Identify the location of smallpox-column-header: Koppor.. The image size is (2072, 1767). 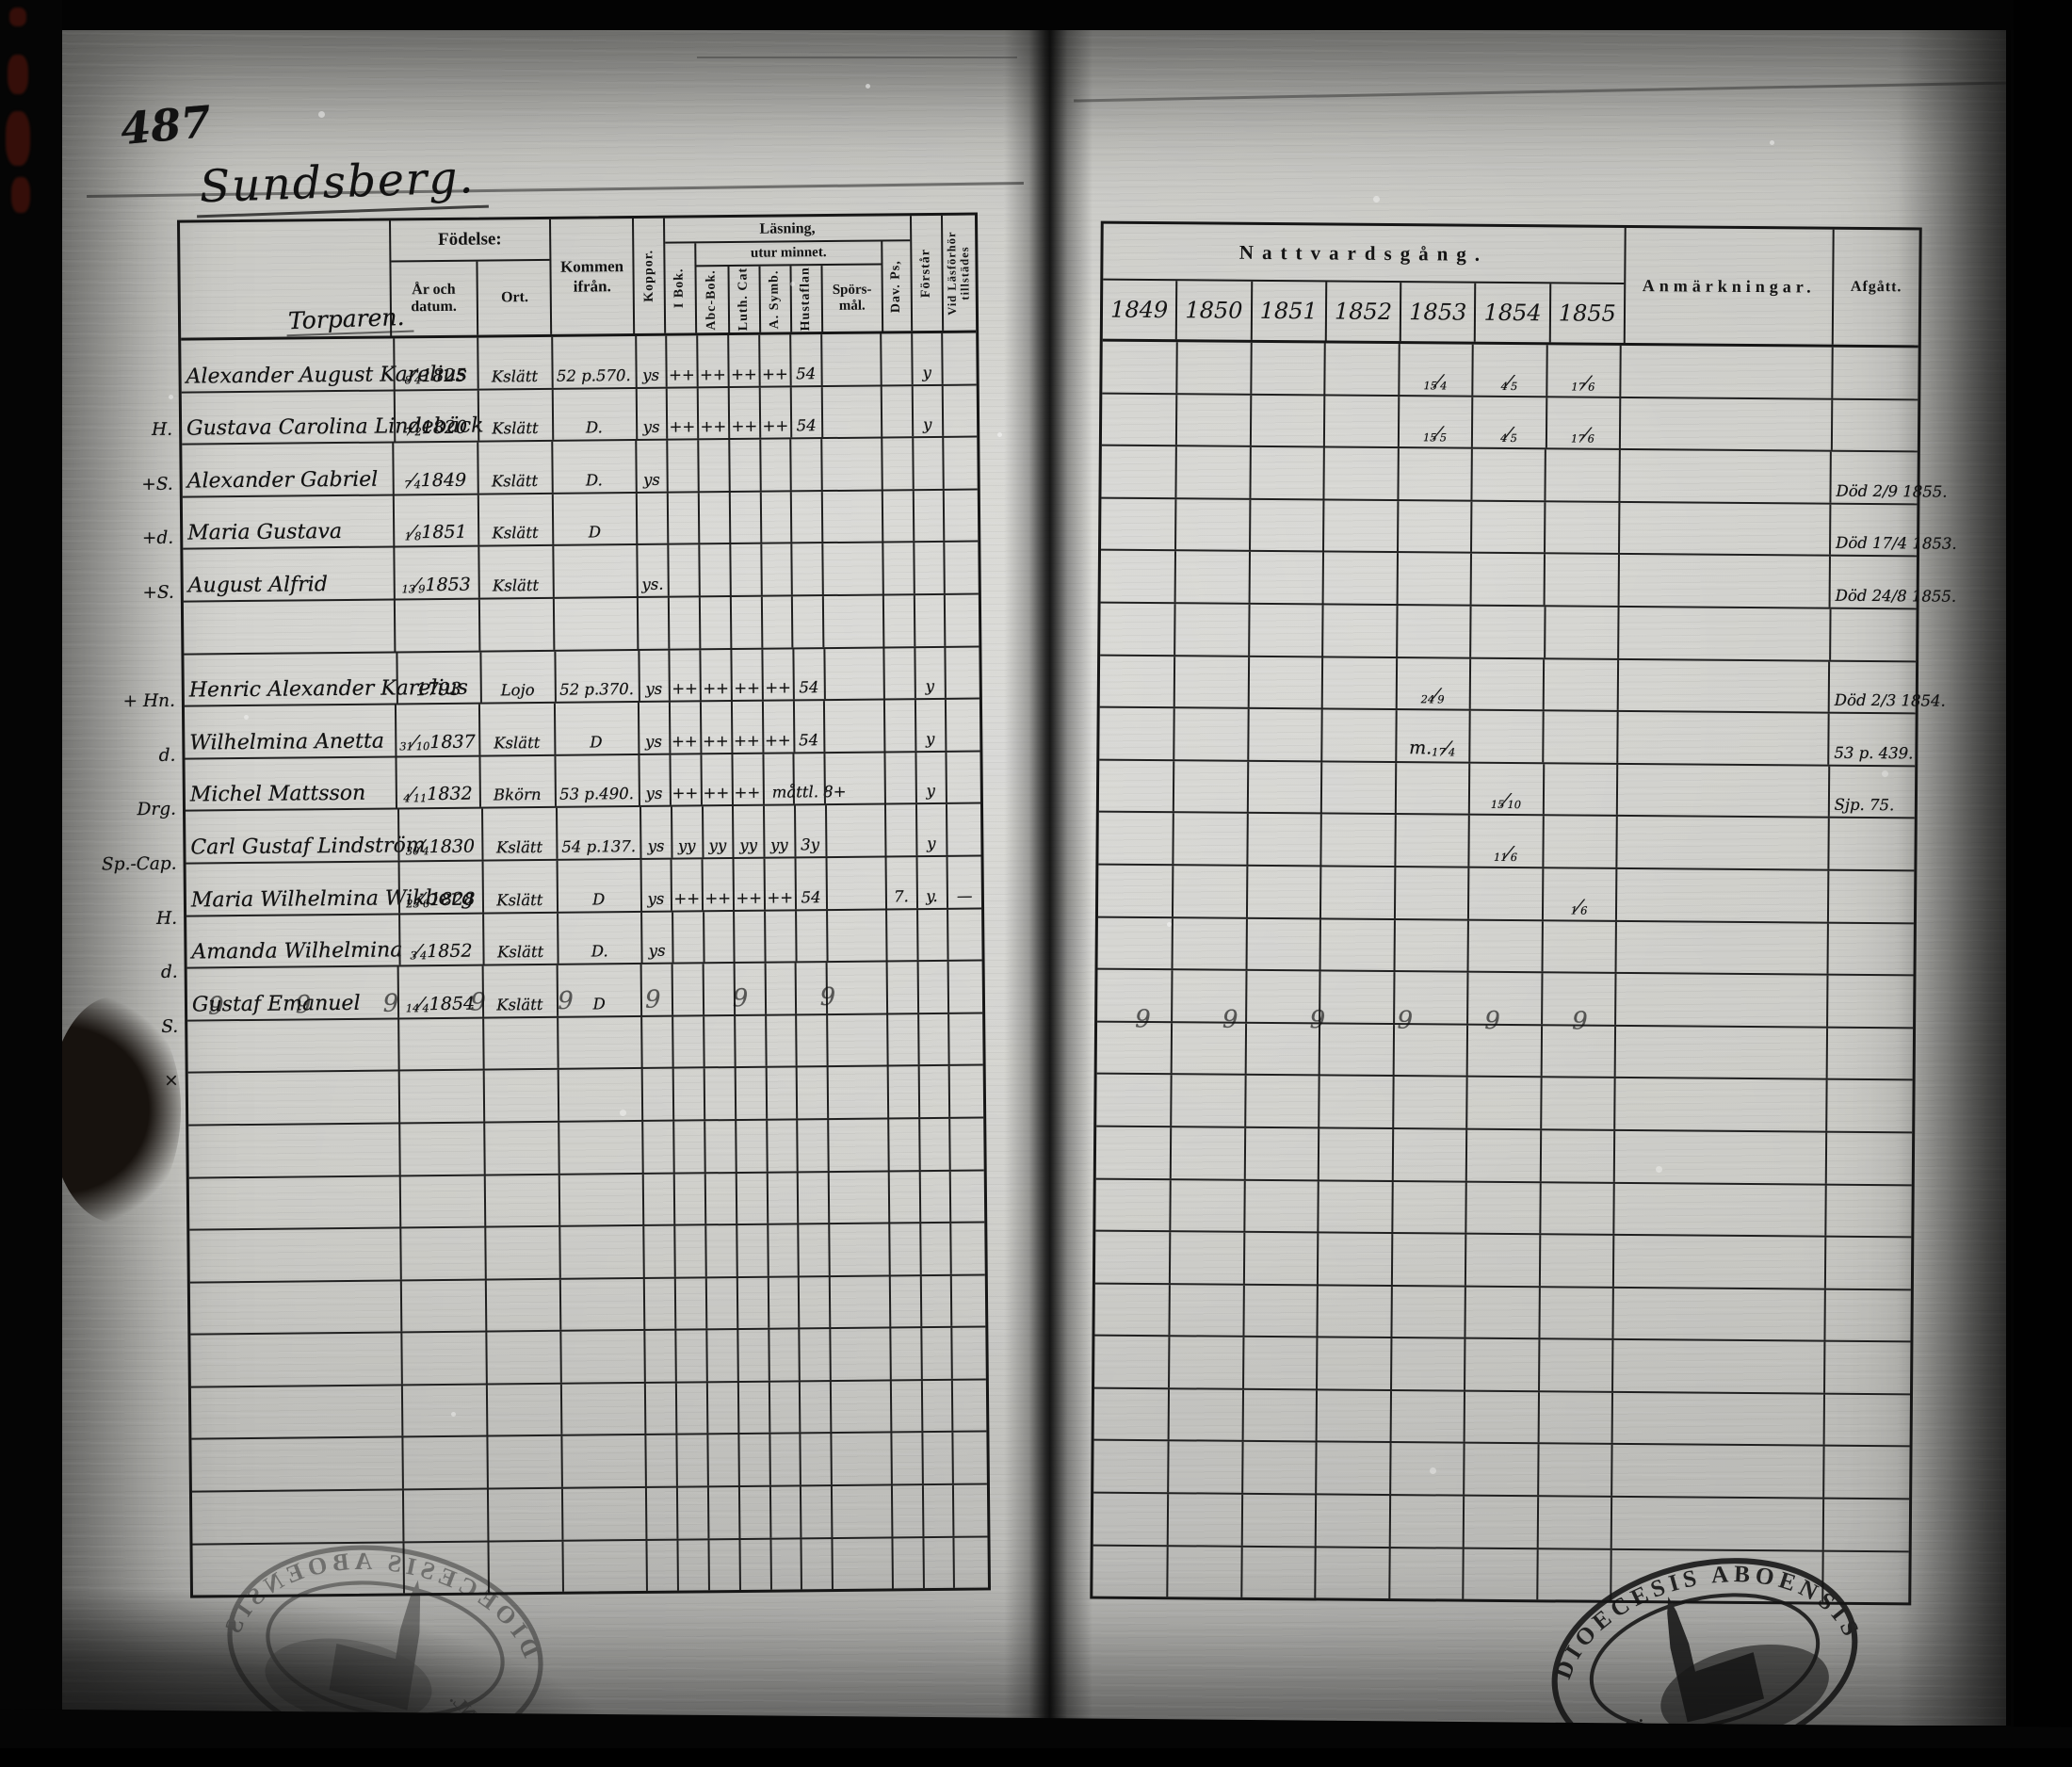
(648, 276).